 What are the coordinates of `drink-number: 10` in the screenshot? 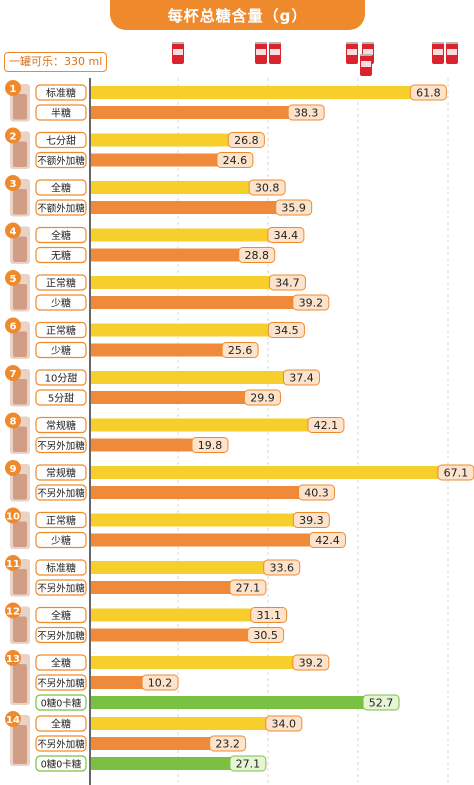 It's located at (13, 517).